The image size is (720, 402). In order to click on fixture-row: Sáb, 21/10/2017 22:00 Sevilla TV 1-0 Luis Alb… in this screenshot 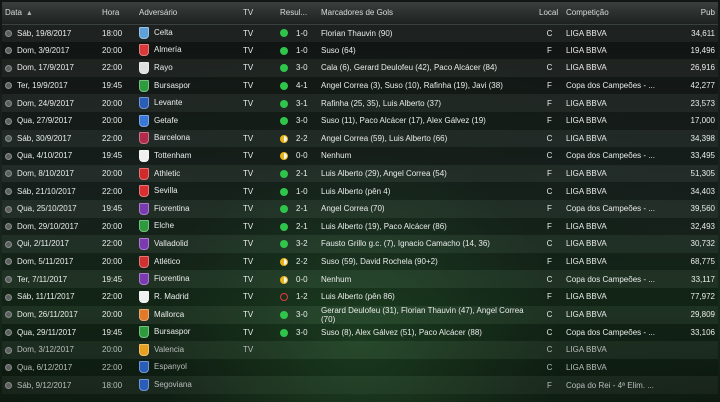, I will do `click(360, 191)`.